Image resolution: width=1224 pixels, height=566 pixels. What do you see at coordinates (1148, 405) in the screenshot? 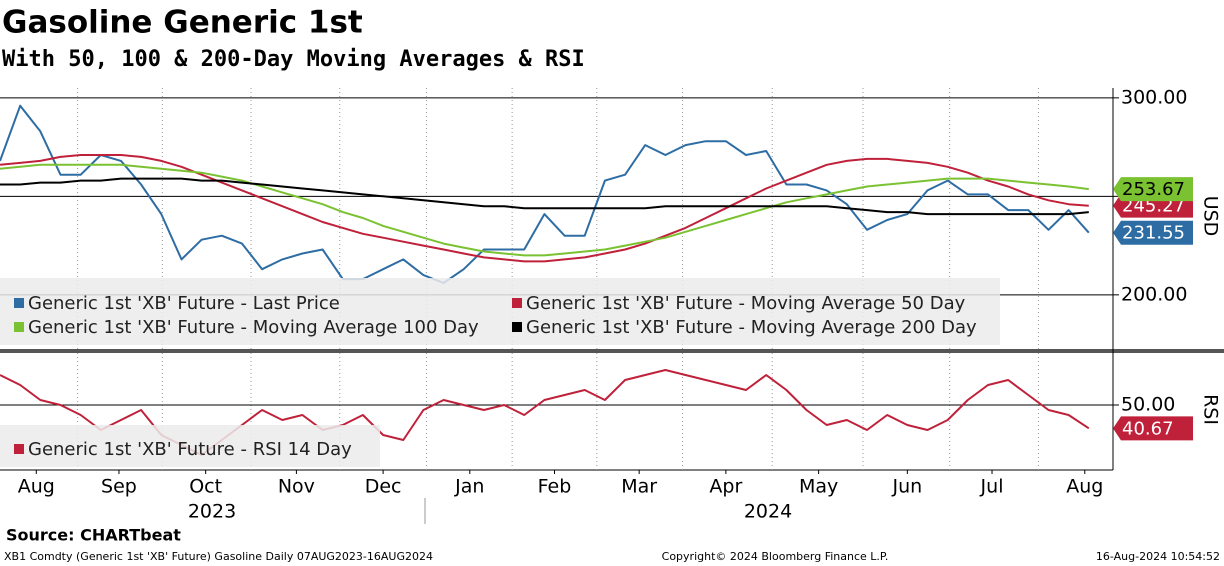
I see `y-tick-label: 50.00` at bounding box center [1148, 405].